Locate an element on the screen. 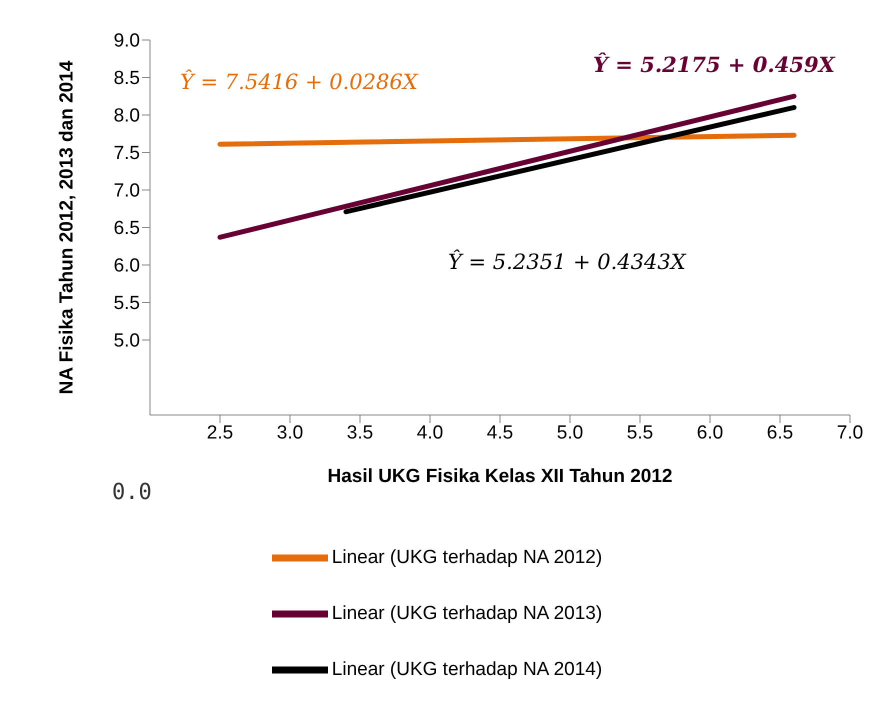  x-tick-label: 3.0 is located at coordinates (290, 433).